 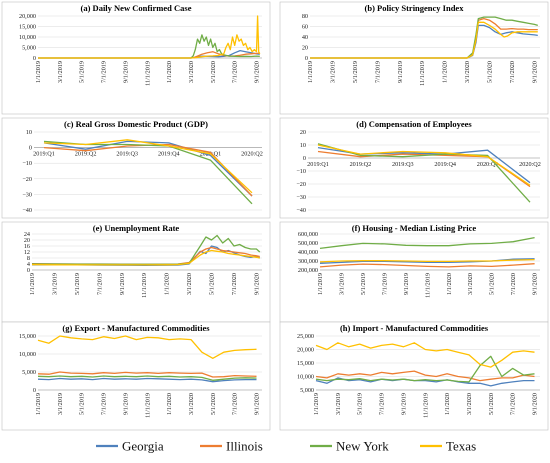 What do you see at coordinates (305, 336) in the screenshot?
I see `y-tick-label: 25,000` at bounding box center [305, 336].